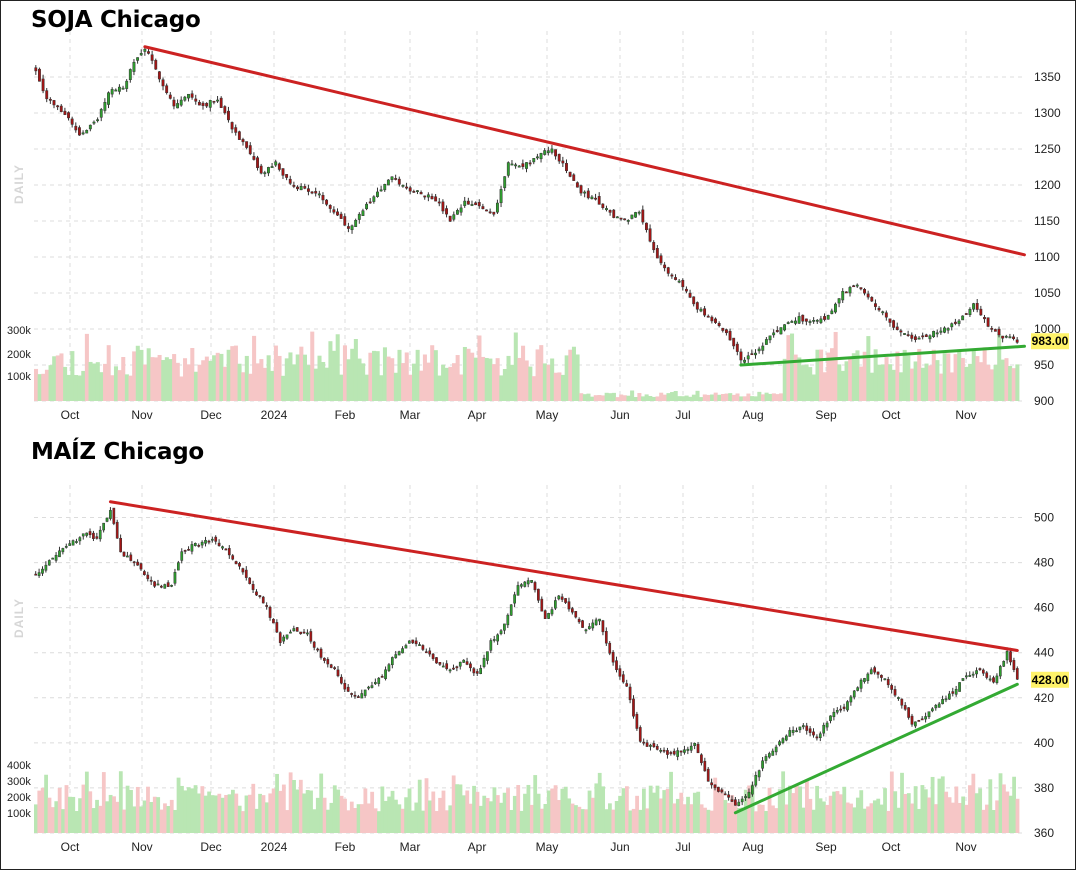  I want to click on volume-tick-label: 300k, so click(19, 331).